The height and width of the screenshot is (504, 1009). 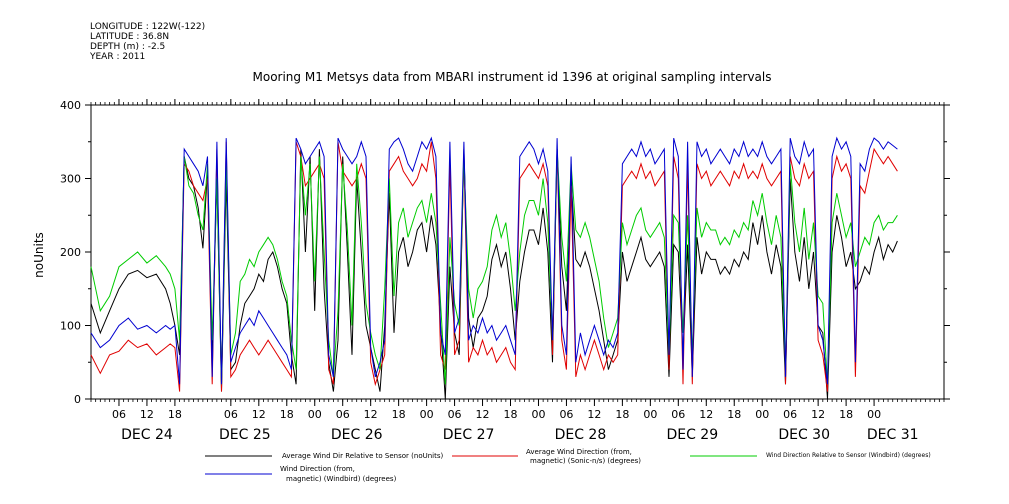 What do you see at coordinates (692, 435) in the screenshot?
I see `x-day-label: DEC 29` at bounding box center [692, 435].